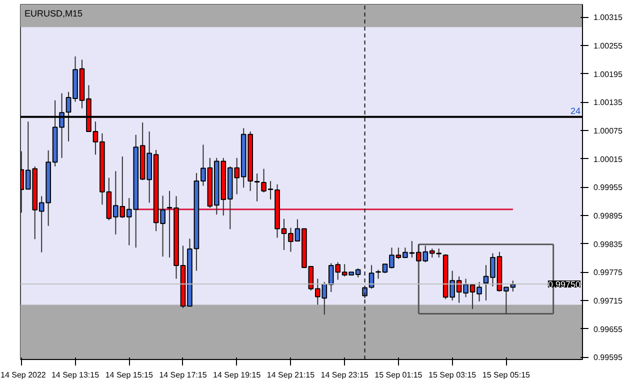 The height and width of the screenshot is (382, 625). I want to click on y-tick-label: 0.99655, so click(608, 329).